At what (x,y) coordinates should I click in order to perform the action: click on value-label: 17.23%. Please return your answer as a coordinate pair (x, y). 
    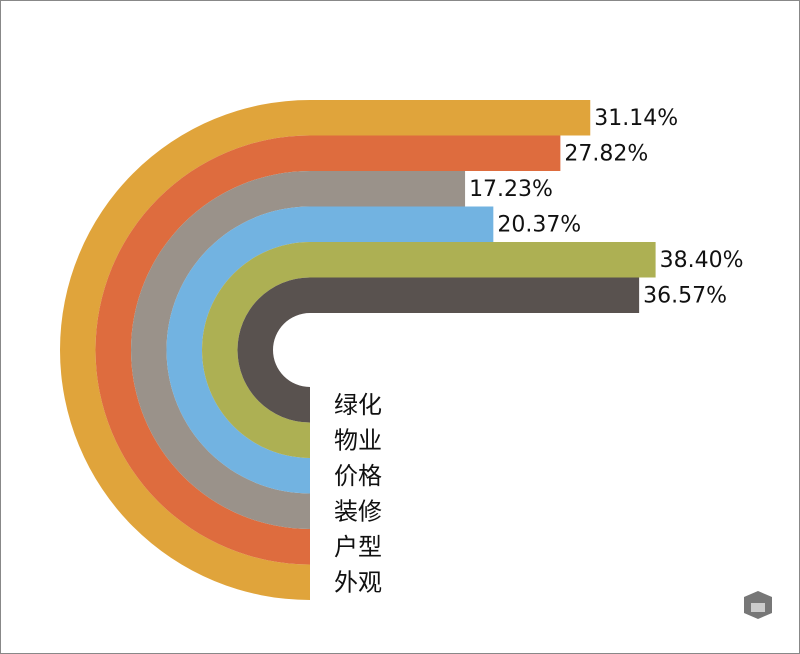
    Looking at the image, I should click on (511, 189).